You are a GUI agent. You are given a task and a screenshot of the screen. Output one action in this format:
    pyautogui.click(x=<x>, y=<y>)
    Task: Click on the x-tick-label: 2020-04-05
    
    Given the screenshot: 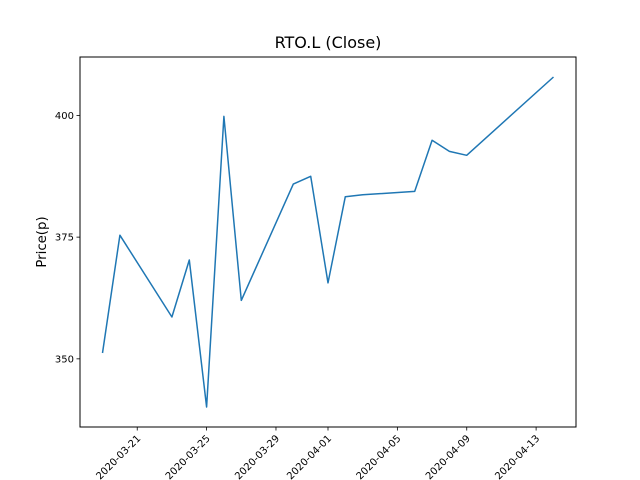 What is the action you would take?
    pyautogui.click(x=379, y=456)
    